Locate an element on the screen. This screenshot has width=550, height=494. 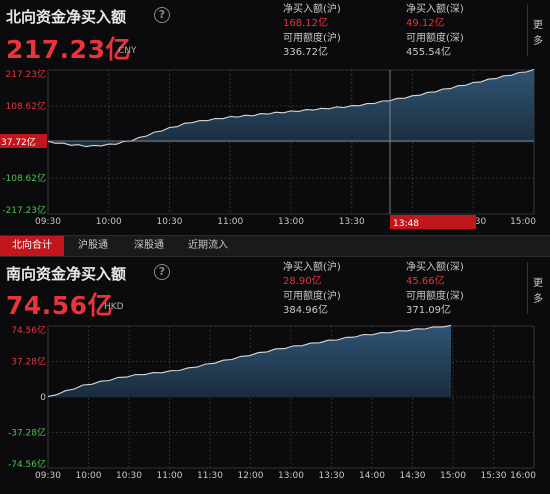
south-sz-net-label: 净买入额(深) is located at coordinates (435, 267).